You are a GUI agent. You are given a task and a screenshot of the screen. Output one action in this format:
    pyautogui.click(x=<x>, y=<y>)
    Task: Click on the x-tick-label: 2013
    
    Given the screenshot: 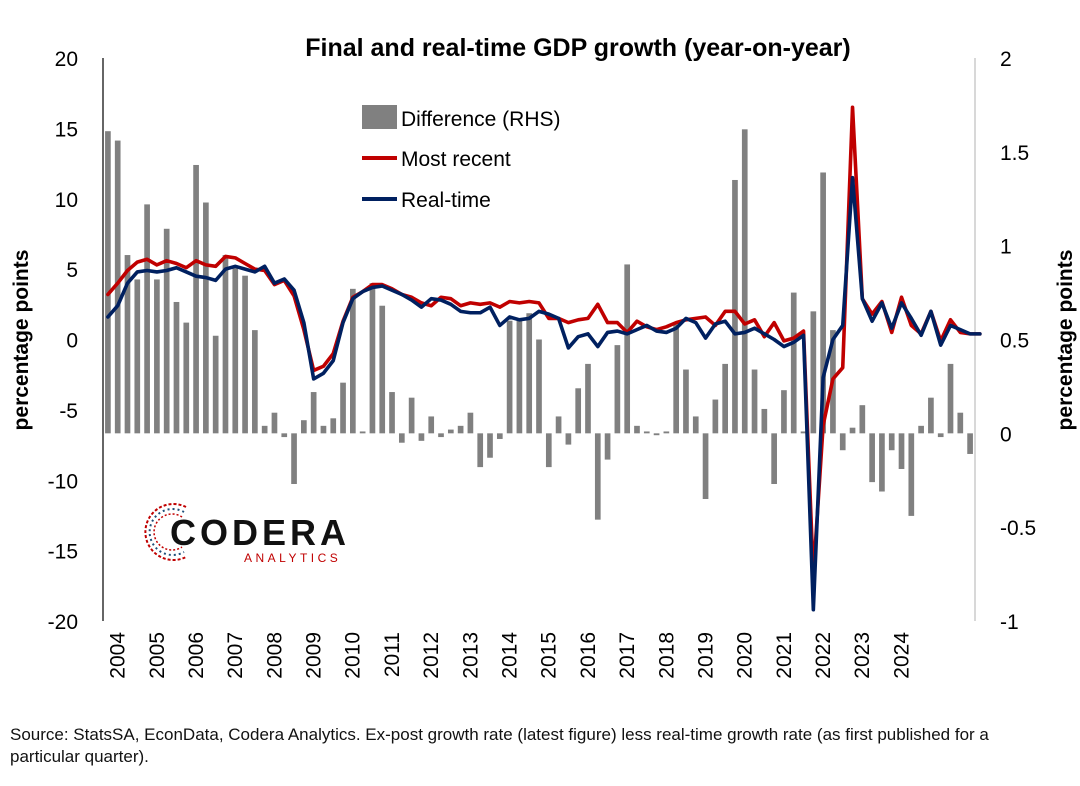 What is the action you would take?
    pyautogui.click(x=470, y=655)
    